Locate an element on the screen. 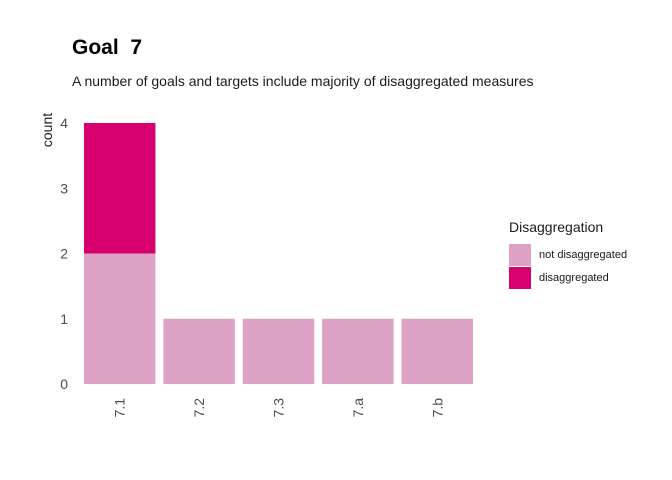  legend-label-disaggregated: disaggregated is located at coordinates (574, 277).